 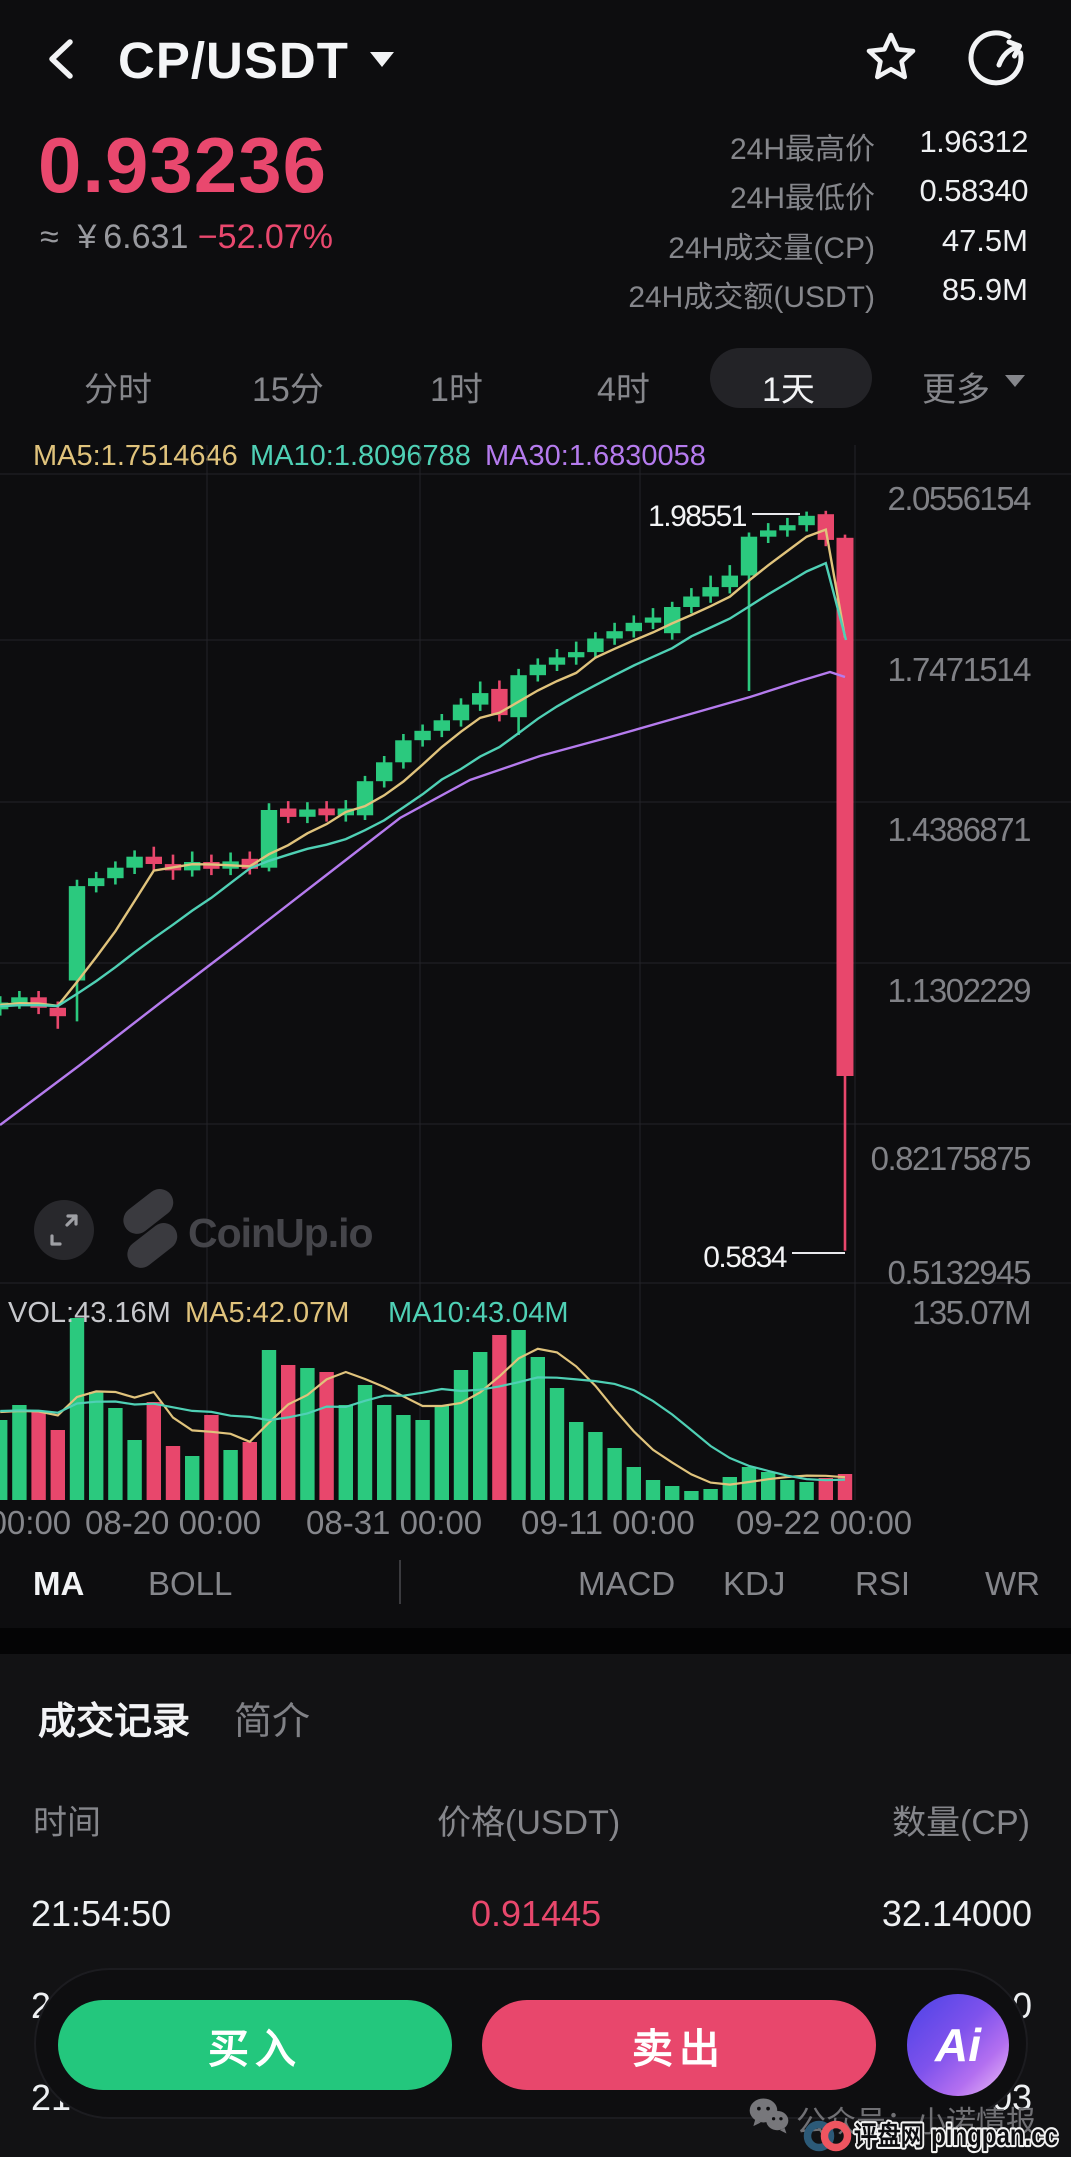 What do you see at coordinates (889, 2136) in the screenshot?
I see `svg-text: 评盘网` at bounding box center [889, 2136].